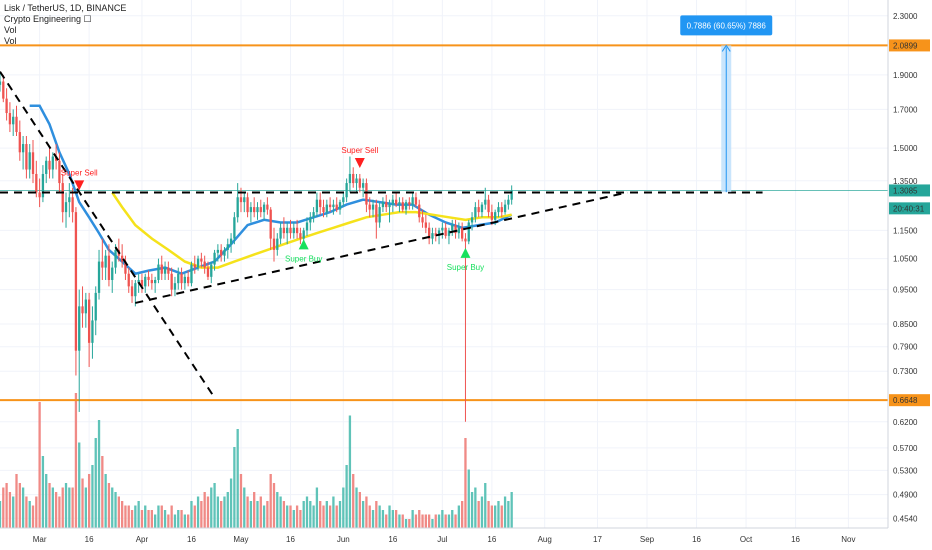 This screenshot has width=932, height=550. What do you see at coordinates (905, 190) in the screenshot?
I see `price-tag-label: 1.3085` at bounding box center [905, 190].